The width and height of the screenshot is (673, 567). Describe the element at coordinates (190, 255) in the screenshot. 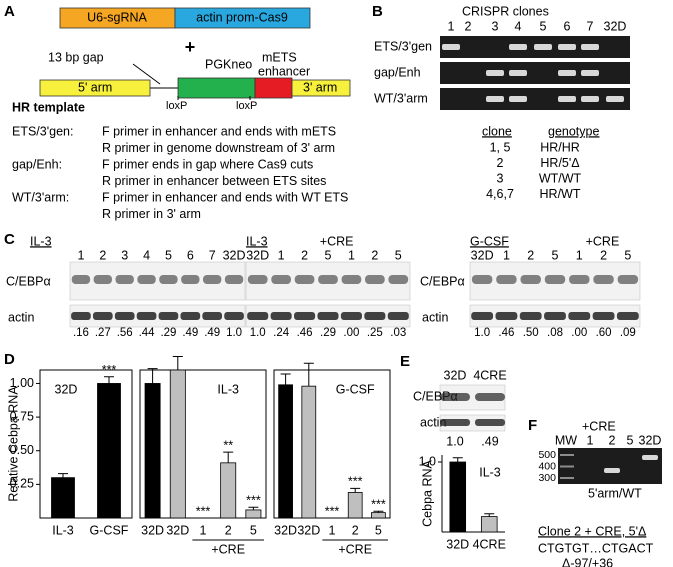

I see `lane-label: 6` at that location.